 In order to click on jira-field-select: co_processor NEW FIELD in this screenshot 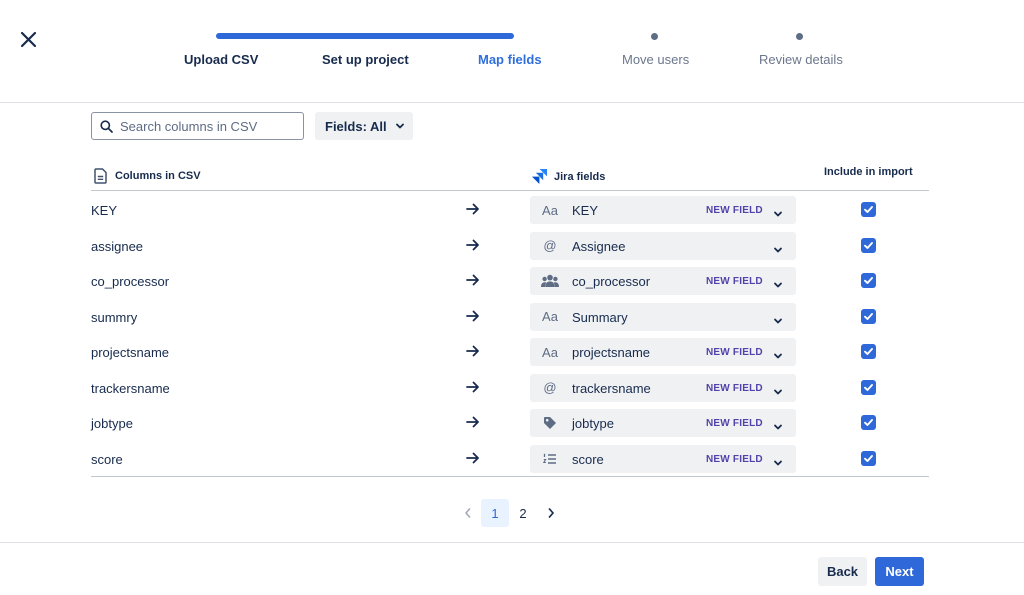, I will do `click(663, 281)`.